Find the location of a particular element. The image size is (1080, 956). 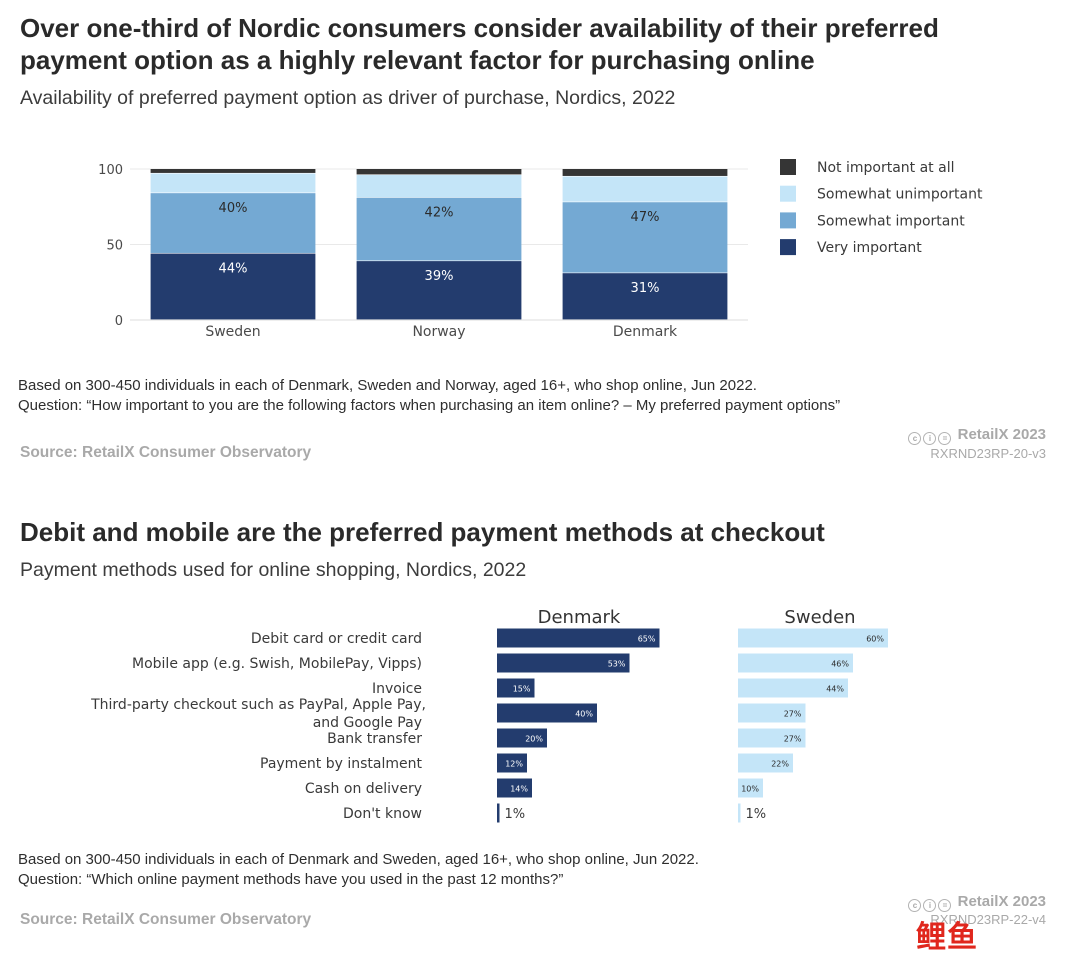

x-tick-label: Norway is located at coordinates (438, 332).